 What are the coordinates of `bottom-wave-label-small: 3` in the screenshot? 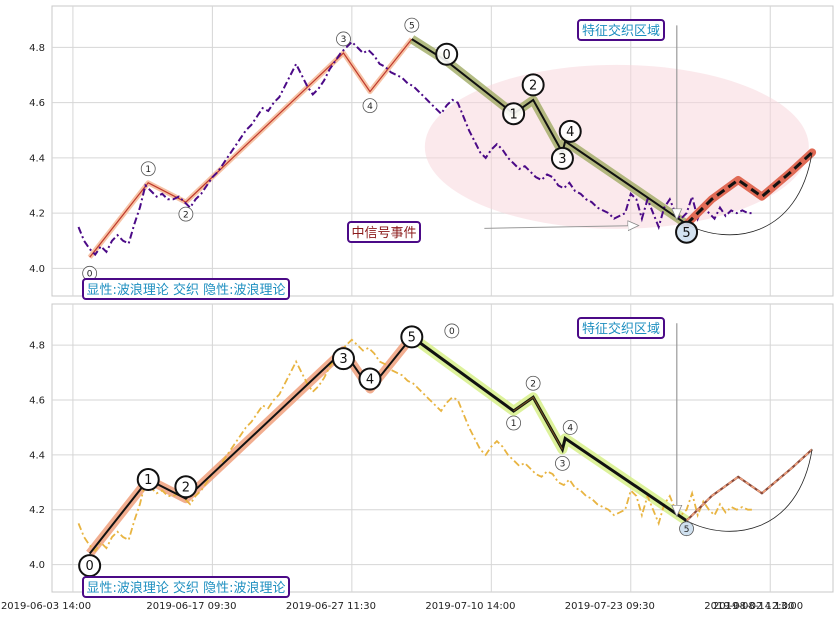 It's located at (563, 465).